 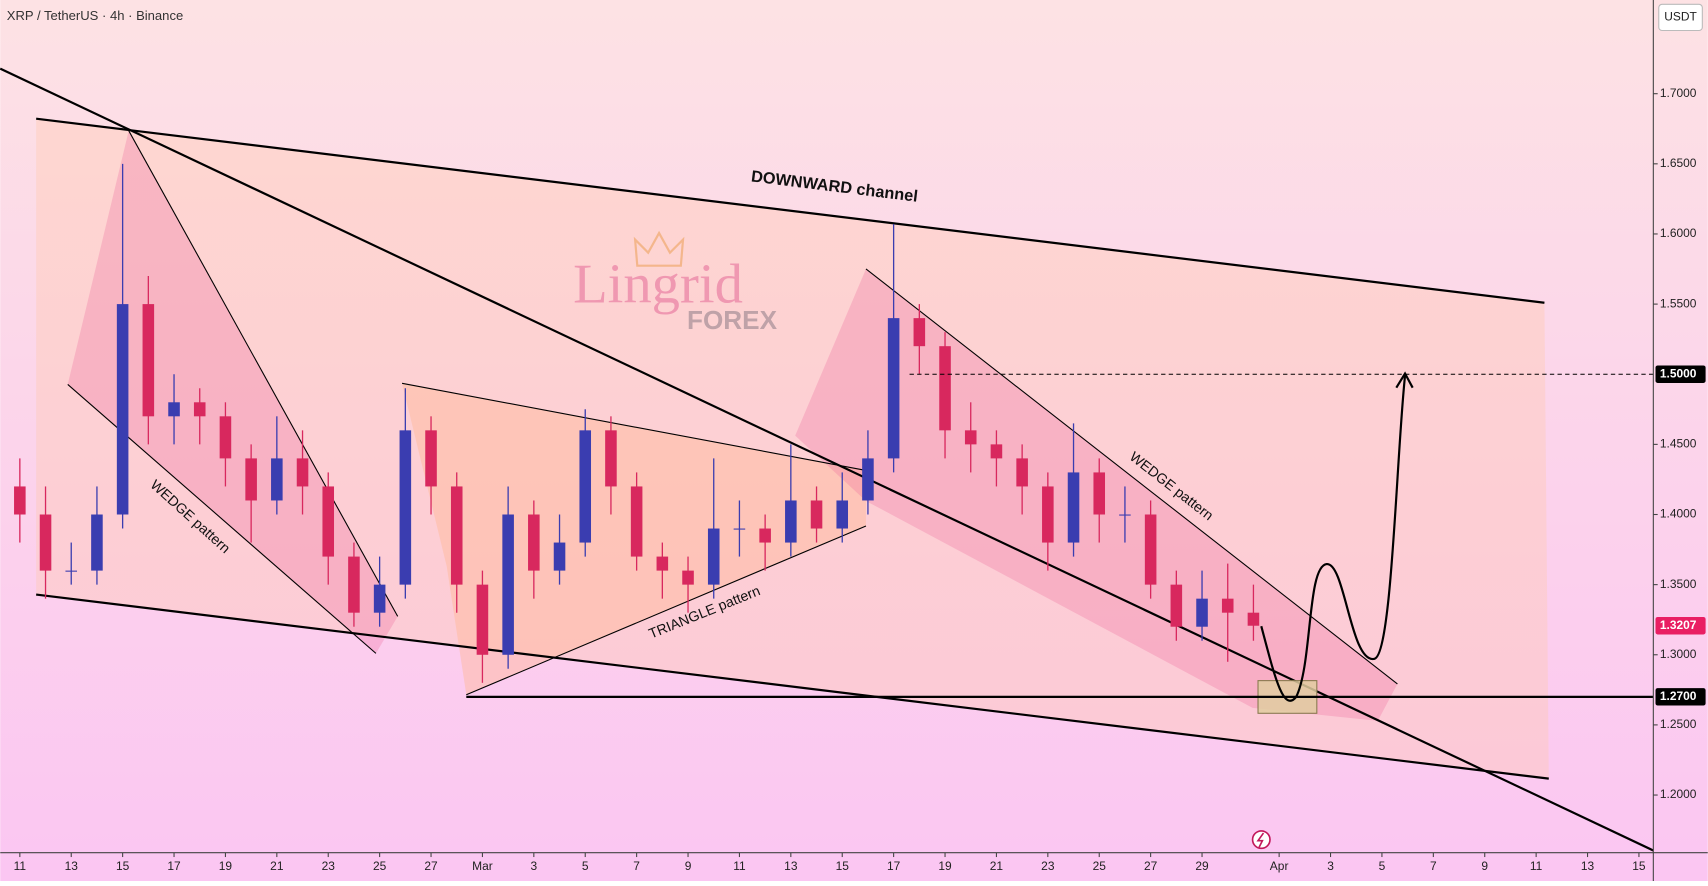 What do you see at coordinates (1678, 654) in the screenshot?
I see `y-tick-label: 1.3000` at bounding box center [1678, 654].